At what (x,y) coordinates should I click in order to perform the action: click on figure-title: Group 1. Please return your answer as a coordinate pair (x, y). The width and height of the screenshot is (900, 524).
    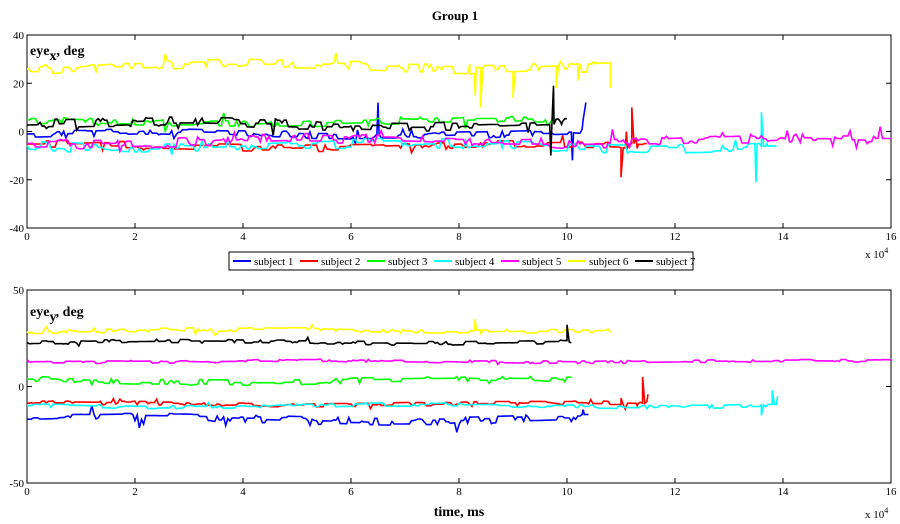
    Looking at the image, I should click on (455, 15).